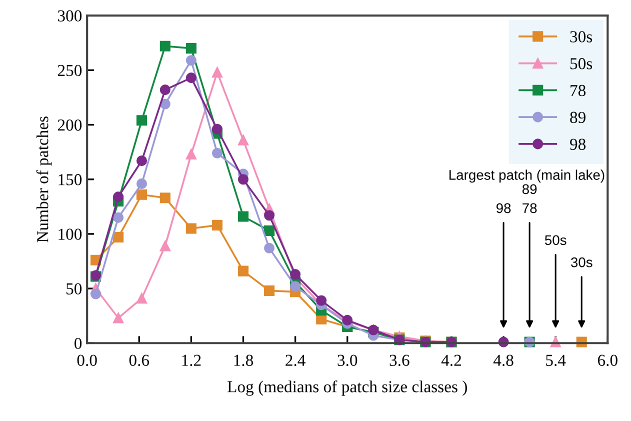 The width and height of the screenshot is (631, 421). I want to click on x-tick-label: 3.6, so click(400, 360).